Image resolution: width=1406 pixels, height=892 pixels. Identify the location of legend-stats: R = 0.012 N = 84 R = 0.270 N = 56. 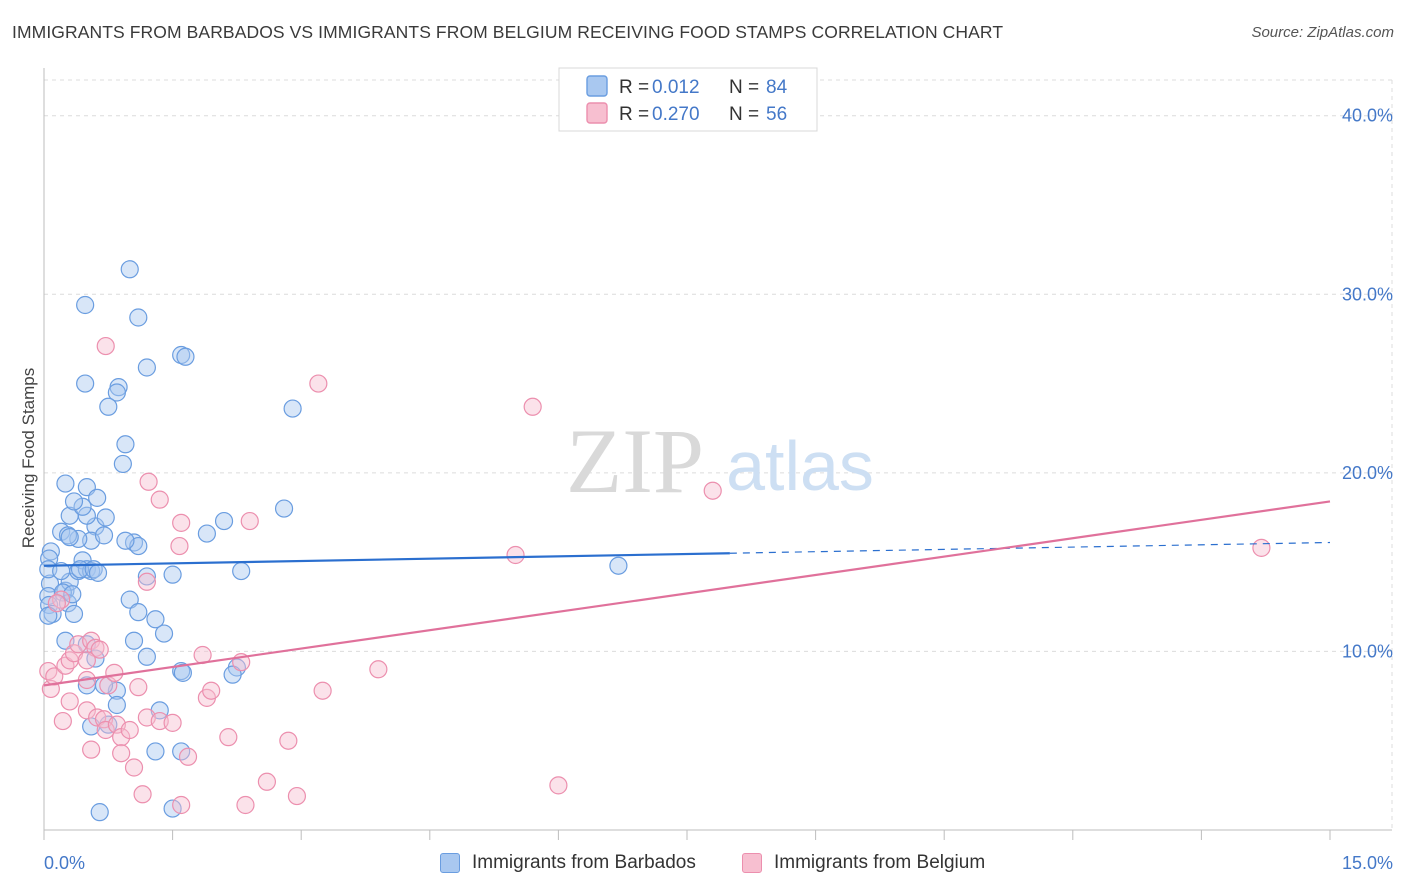
(688, 99).